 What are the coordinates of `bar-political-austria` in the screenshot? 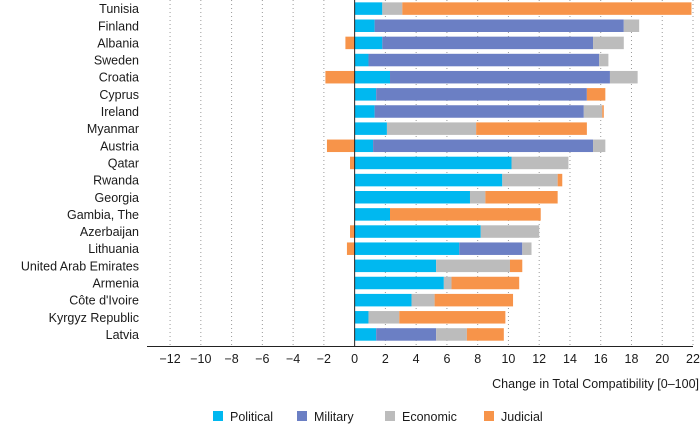 It's located at (364, 146).